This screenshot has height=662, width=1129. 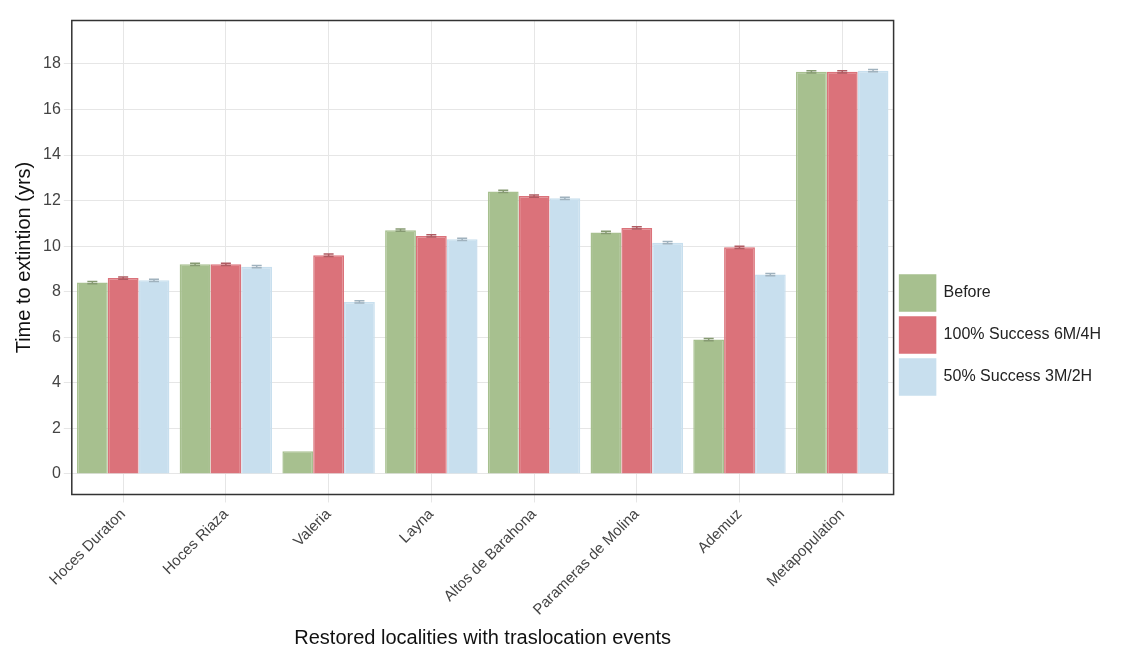 I want to click on x-axis-title: Restored localities with traslocation events, so click(x=483, y=636).